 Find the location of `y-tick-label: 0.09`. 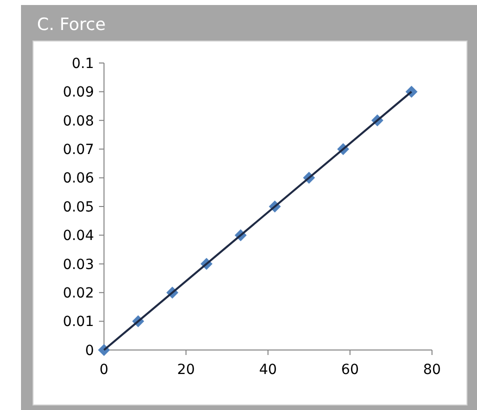

y-tick-label: 0.09 is located at coordinates (78, 92).